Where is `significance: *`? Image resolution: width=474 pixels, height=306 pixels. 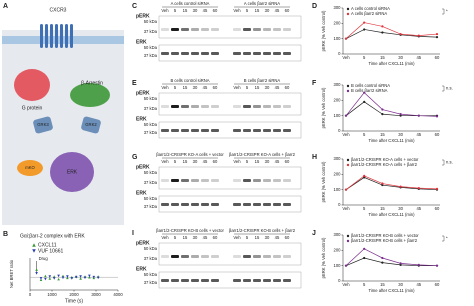
significance: * is located at coordinates (447, 238).